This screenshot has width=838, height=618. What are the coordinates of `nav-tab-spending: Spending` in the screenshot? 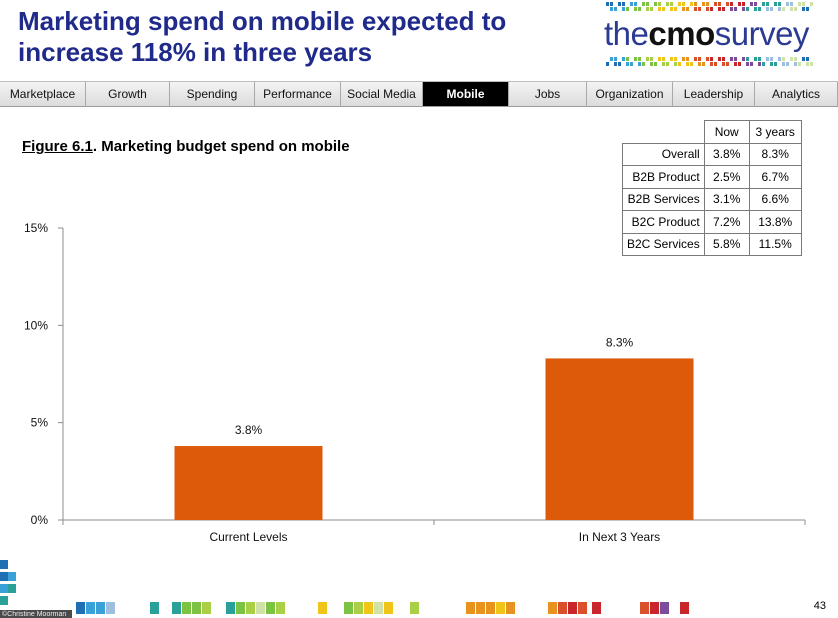 It's located at (212, 94).